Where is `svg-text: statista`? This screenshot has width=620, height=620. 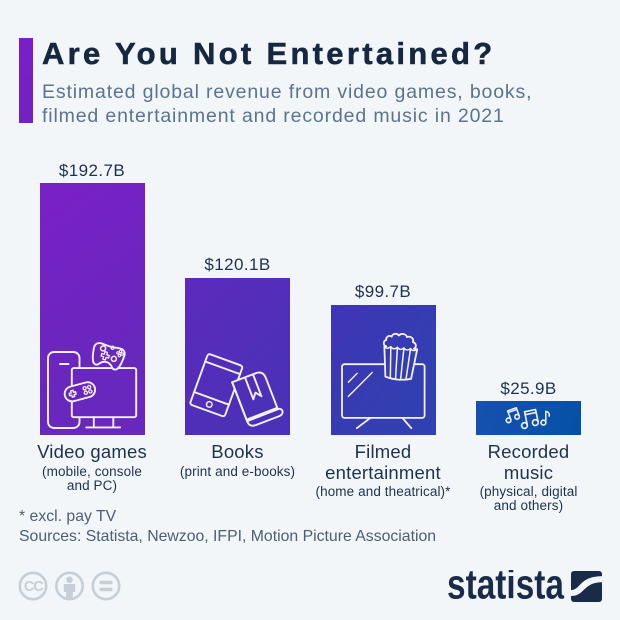
svg-text: statista is located at coordinates (505, 586).